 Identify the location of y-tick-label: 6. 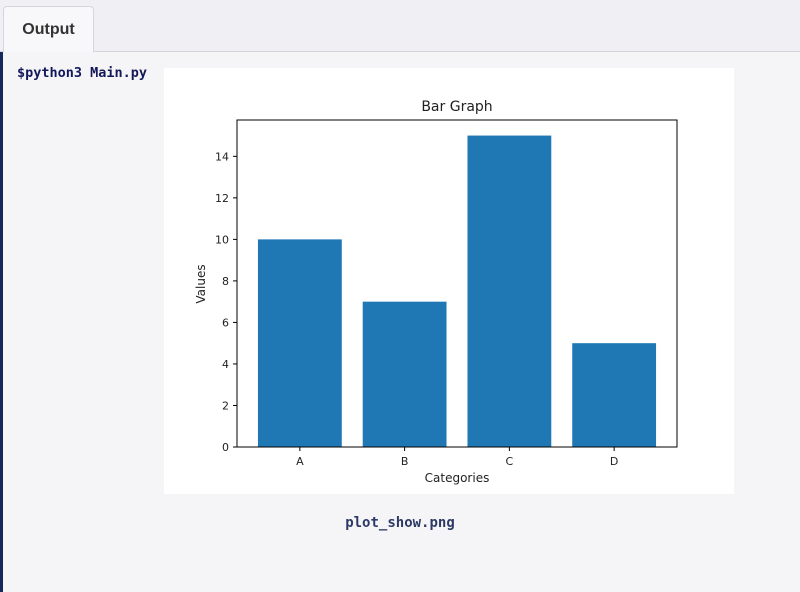
(225, 322).